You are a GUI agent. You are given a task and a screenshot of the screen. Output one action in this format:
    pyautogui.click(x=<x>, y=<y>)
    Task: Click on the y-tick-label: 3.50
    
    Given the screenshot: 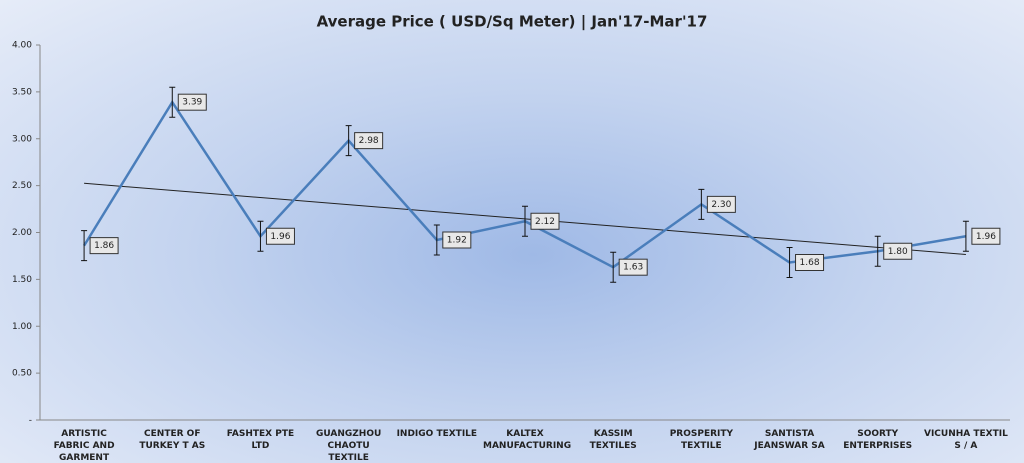 What is the action you would take?
    pyautogui.click(x=22, y=92)
    